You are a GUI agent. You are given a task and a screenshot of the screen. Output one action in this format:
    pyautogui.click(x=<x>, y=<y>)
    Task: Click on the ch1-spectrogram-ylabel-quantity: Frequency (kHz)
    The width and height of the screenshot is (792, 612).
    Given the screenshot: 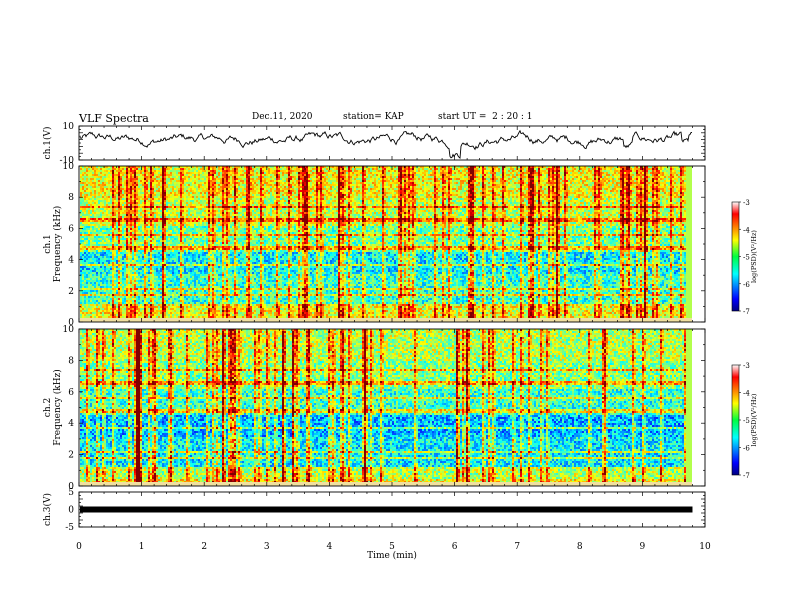 What is the action you would take?
    pyautogui.click(x=57, y=244)
    